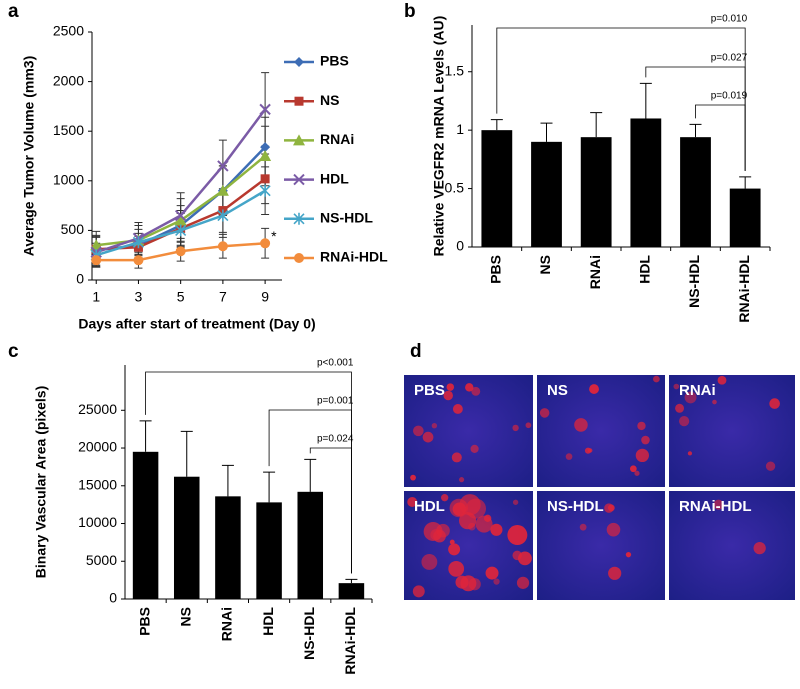 The image size is (800, 689). I want to click on x-tick-label: 9, so click(265, 297).